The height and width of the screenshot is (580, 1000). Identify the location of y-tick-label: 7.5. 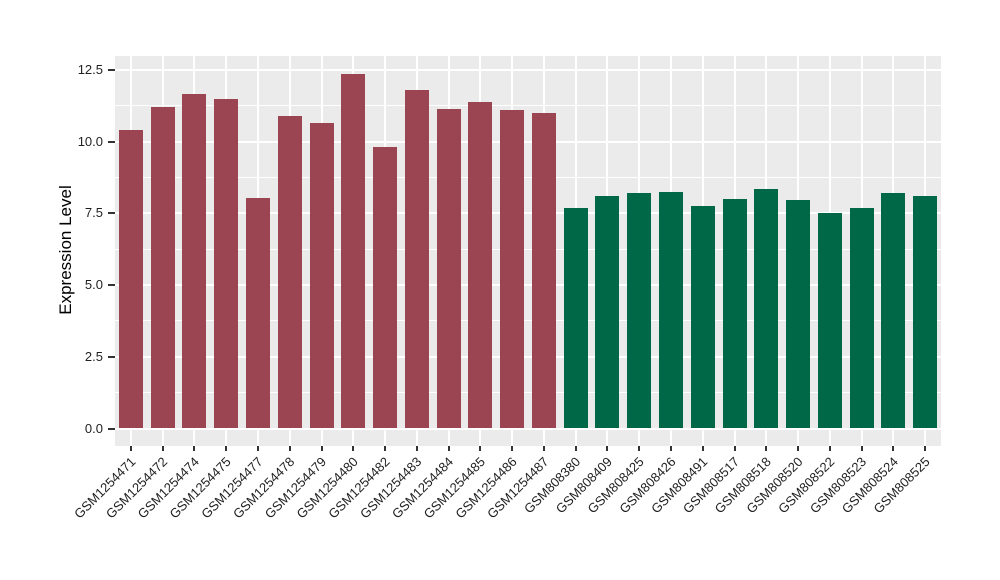
(93, 213).